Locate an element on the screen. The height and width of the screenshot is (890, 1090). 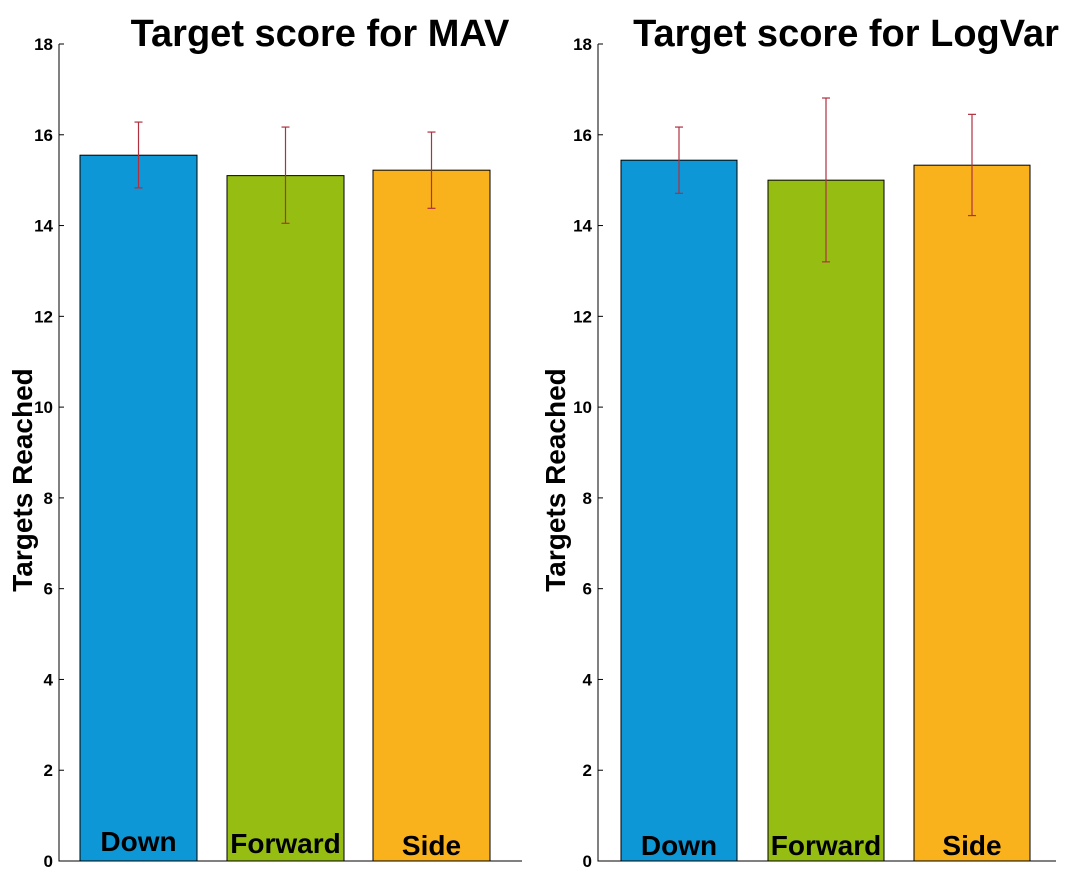
logvar-bar-down is located at coordinates (679, 510).